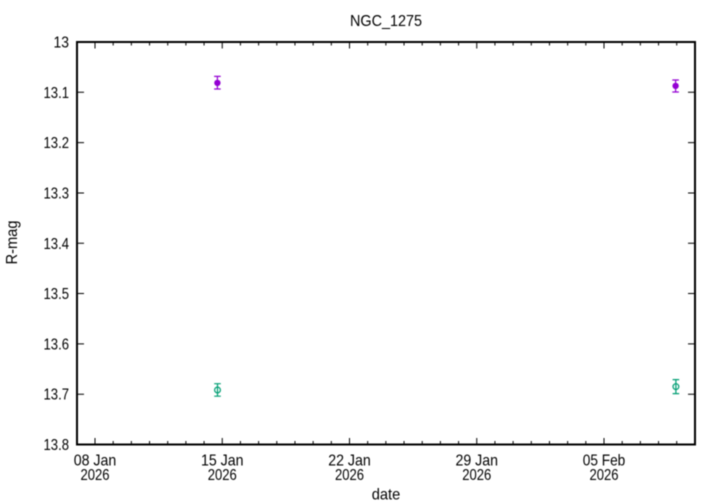 This screenshot has height=504, width=720. Describe the element at coordinates (12, 243) in the screenshot. I see `svg-text: R-mag` at that location.